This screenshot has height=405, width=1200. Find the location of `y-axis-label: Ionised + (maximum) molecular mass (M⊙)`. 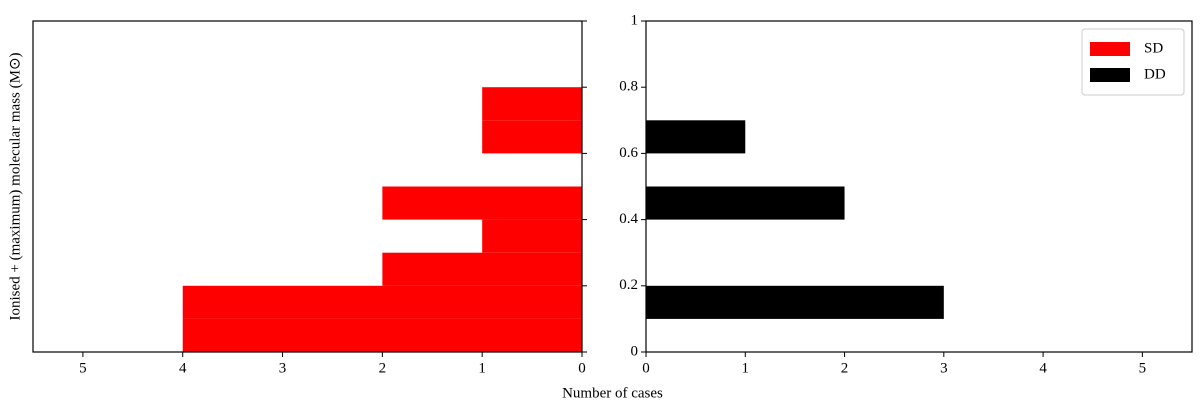

y-axis-label: Ionised + (maximum) molecular mass (M⊙) is located at coordinates (15, 186).